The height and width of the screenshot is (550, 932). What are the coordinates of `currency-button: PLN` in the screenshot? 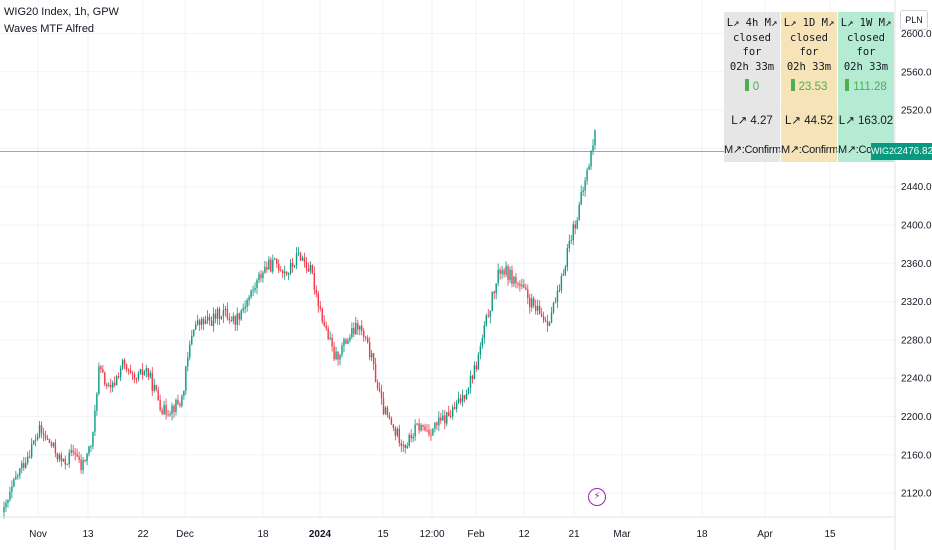 It's located at (914, 20).